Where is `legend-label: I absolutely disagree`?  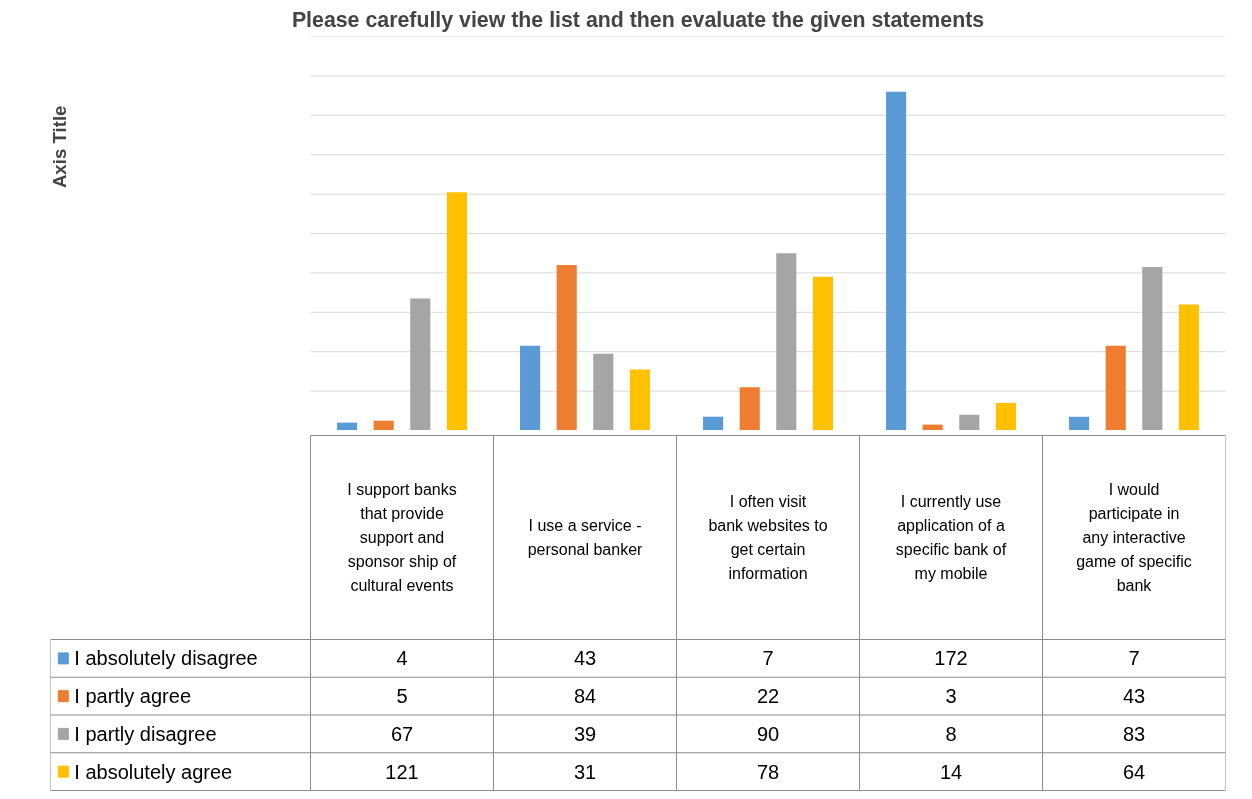
legend-label: I absolutely disagree is located at coordinates (166, 658).